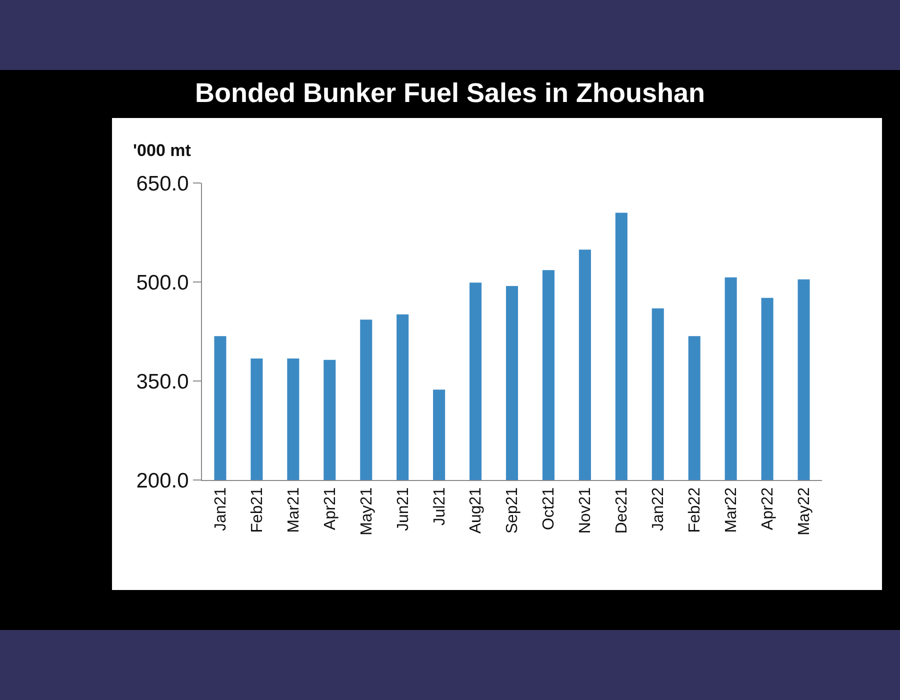 The image size is (900, 700). Describe the element at coordinates (330, 508) in the screenshot. I see `x-tick-label: Apr21` at that location.